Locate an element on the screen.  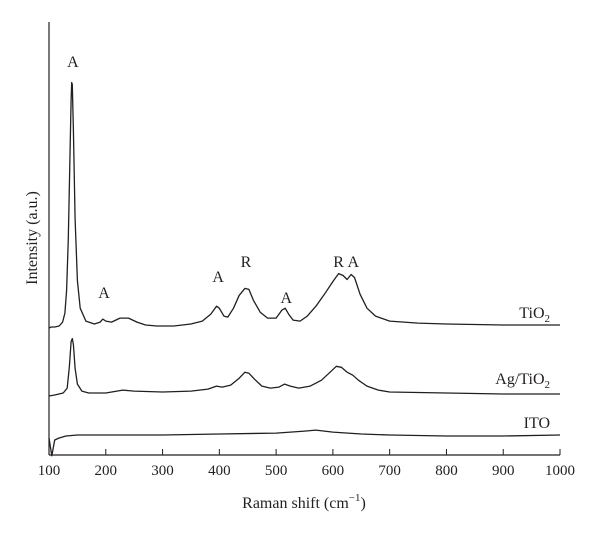
x-axis-title: Raman shift (cm−1) is located at coordinates (304, 502).